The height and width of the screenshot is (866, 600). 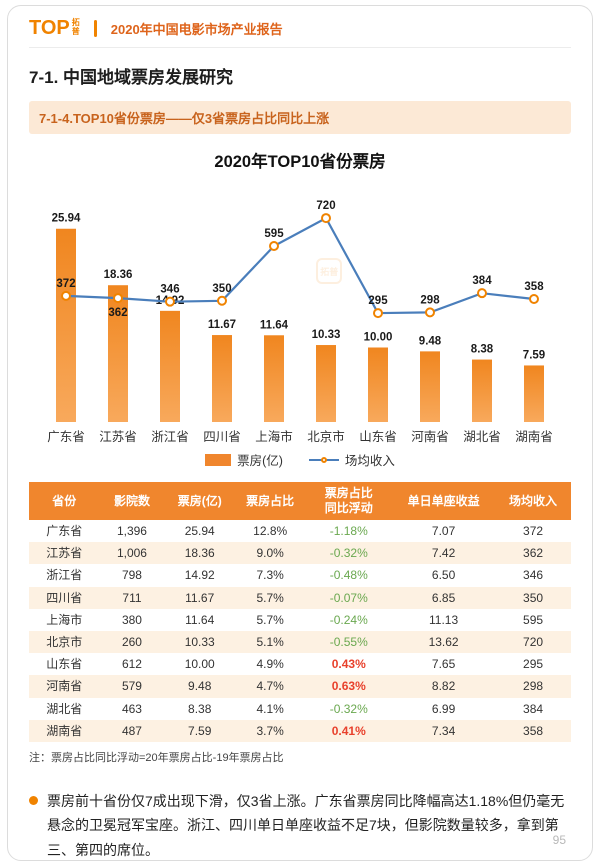 I want to click on table-cell: 350, so click(x=533, y=597).